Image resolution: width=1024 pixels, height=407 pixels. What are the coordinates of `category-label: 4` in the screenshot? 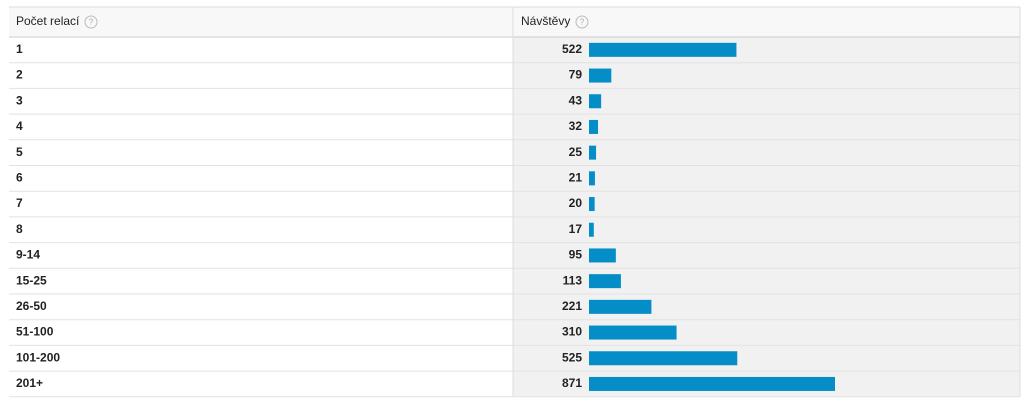 It's located at (19, 126).